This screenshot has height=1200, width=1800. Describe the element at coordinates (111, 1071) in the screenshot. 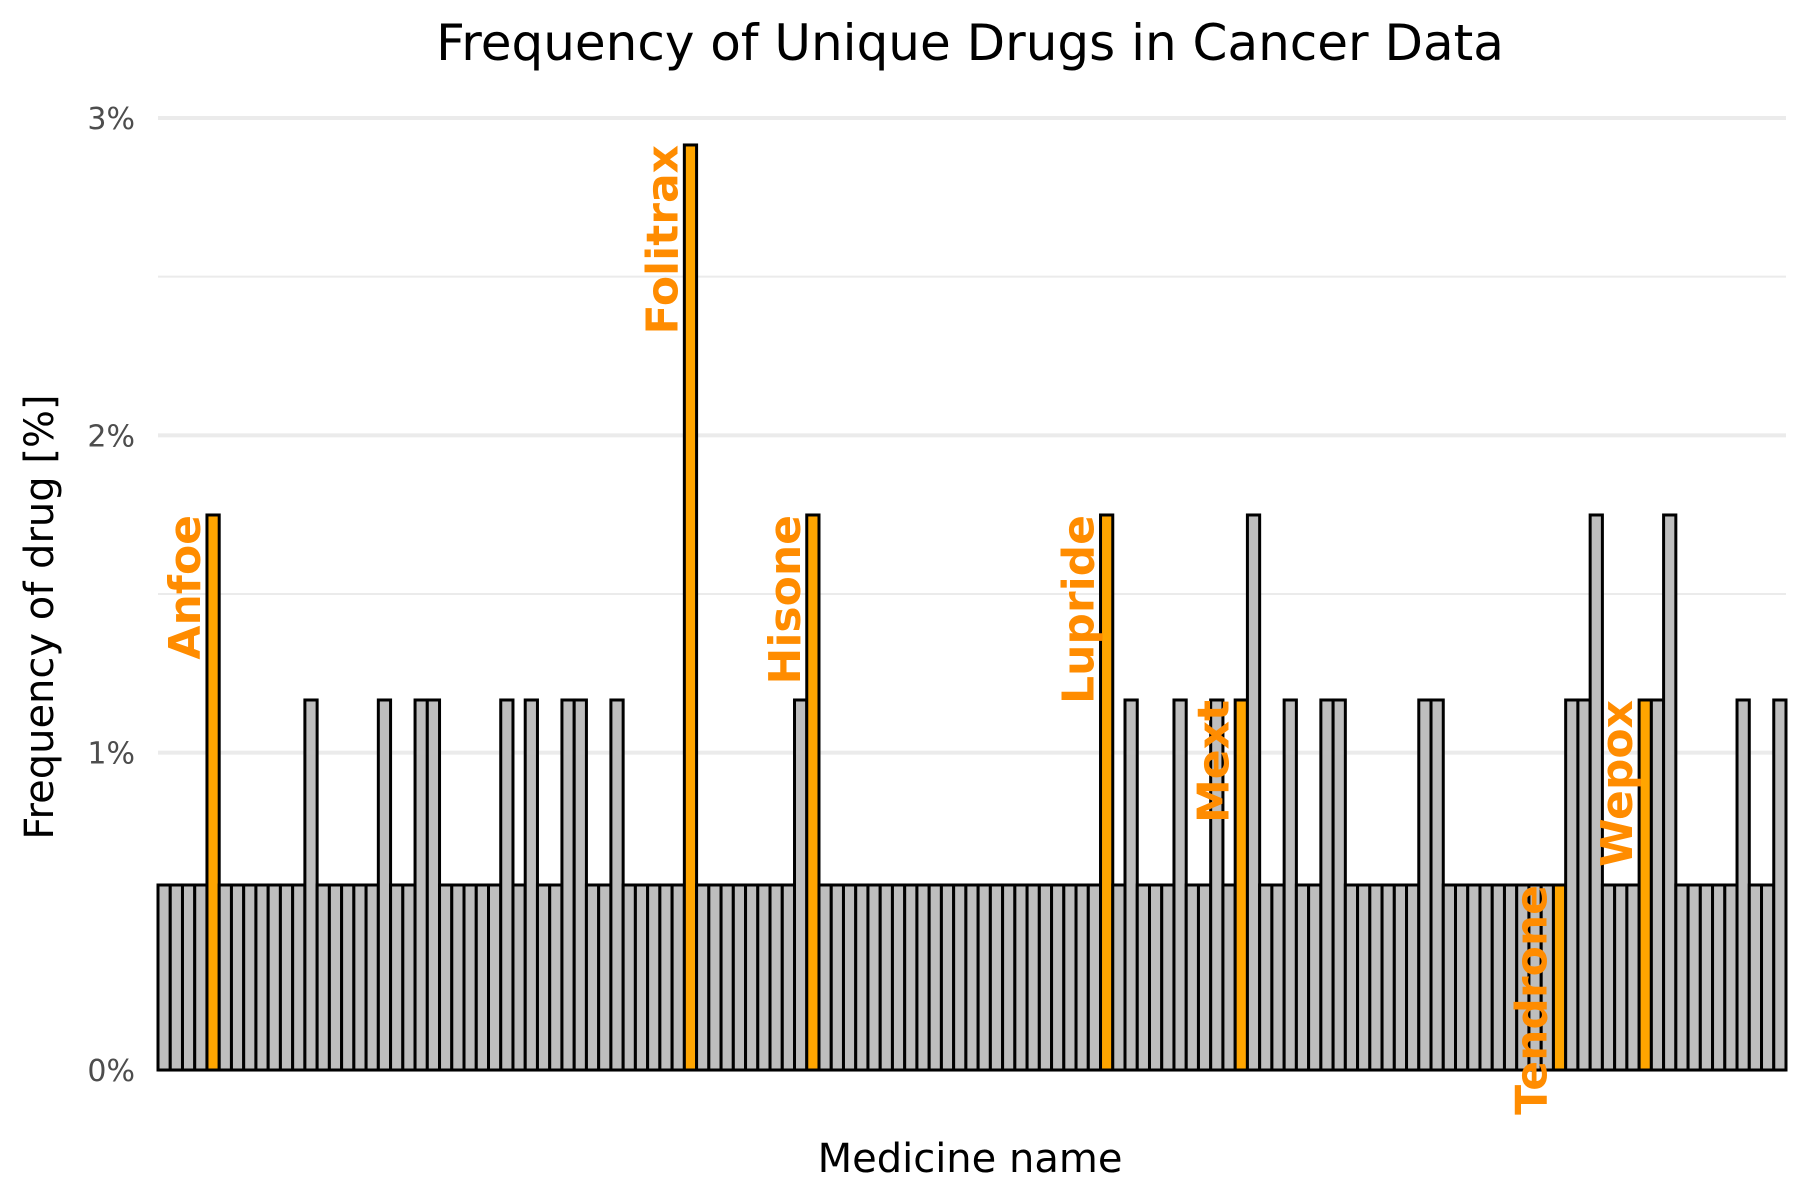

I see `y-tick-label: 0%` at that location.